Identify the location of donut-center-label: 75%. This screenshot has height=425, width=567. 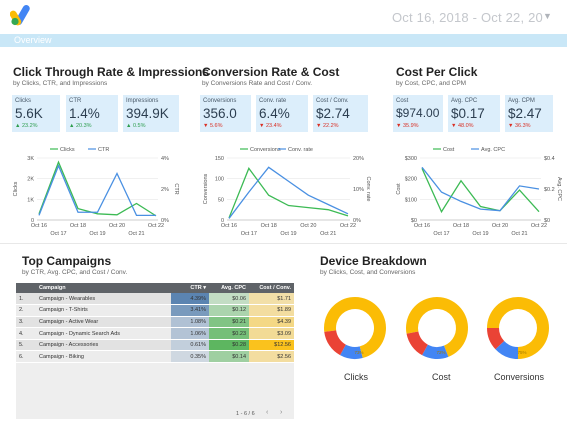
(521, 352).